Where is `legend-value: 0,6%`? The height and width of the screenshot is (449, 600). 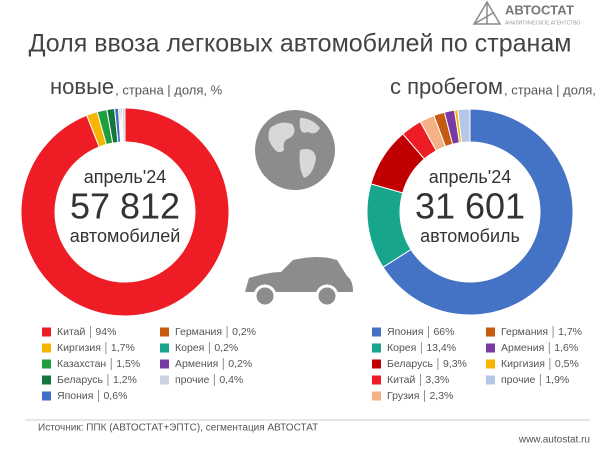 legend-value: 0,6% is located at coordinates (115, 396).